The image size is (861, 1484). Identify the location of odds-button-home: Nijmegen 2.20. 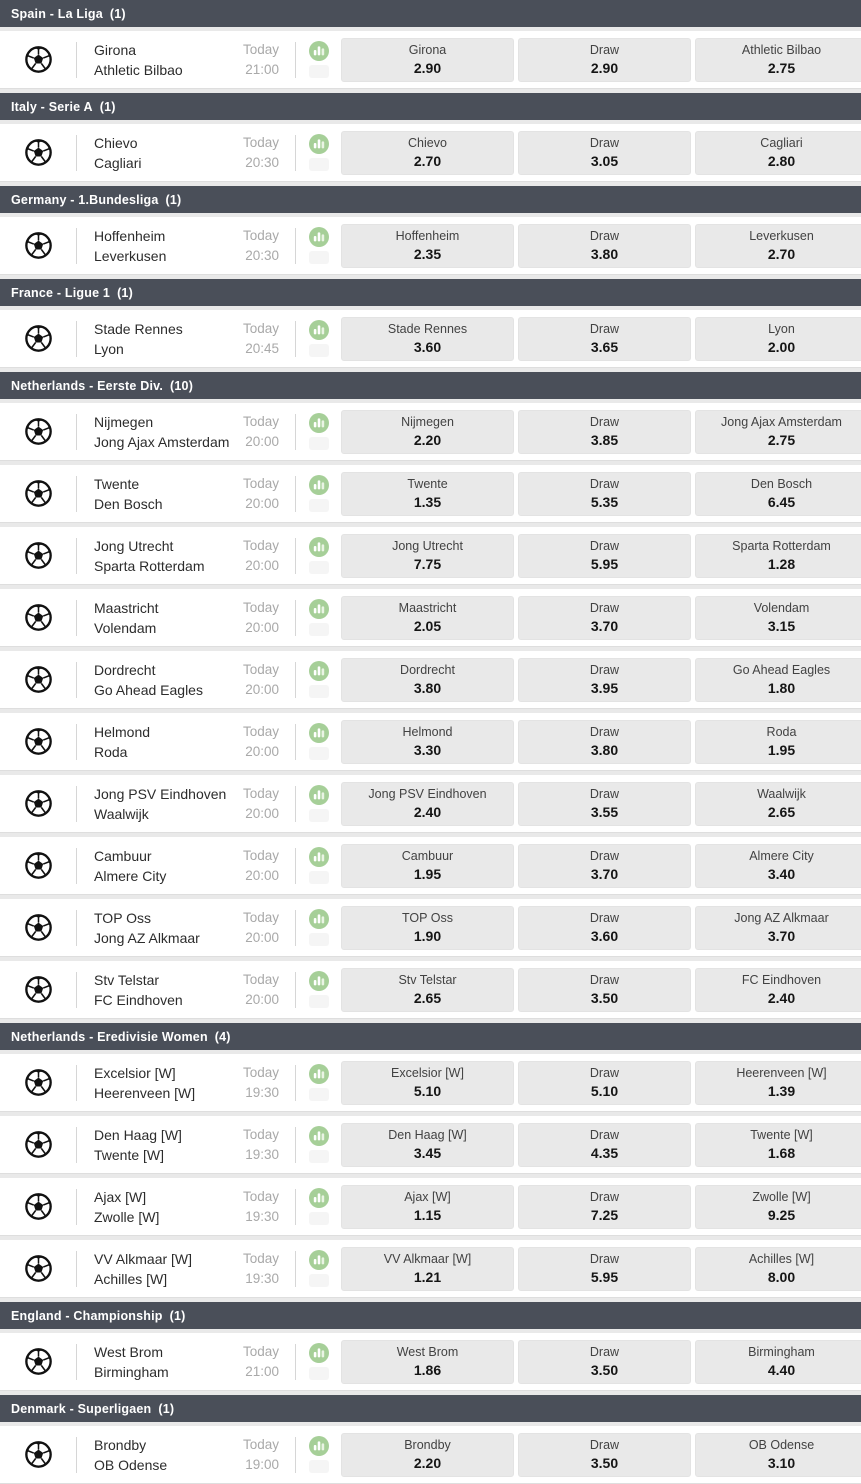
(427, 431).